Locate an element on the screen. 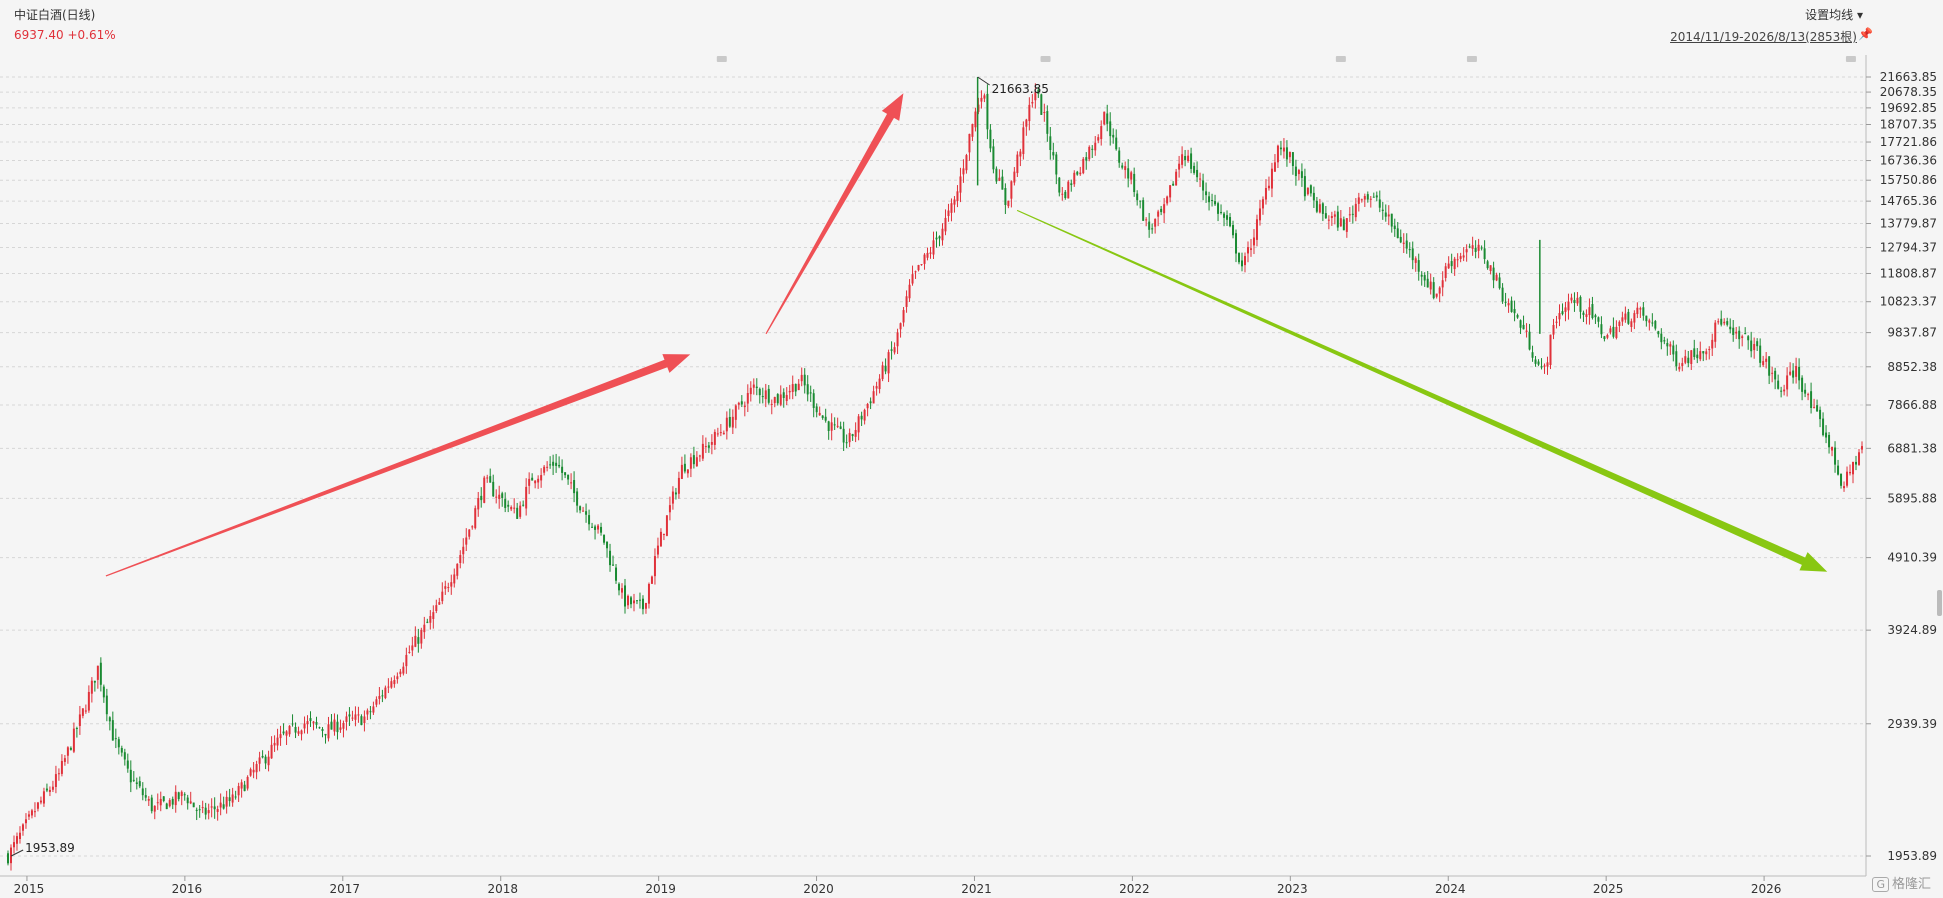  pin-icon: 📌 is located at coordinates (1865, 34).